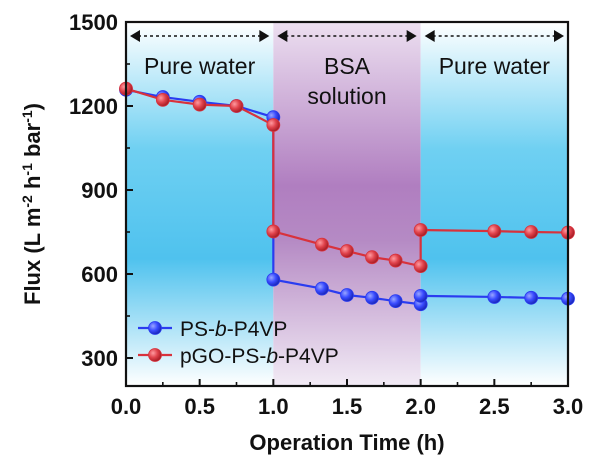 Image resolution: width=594 pixels, height=465 pixels. What do you see at coordinates (93, 106) in the screenshot?
I see `y-tick-label-3: 1200` at bounding box center [93, 106].